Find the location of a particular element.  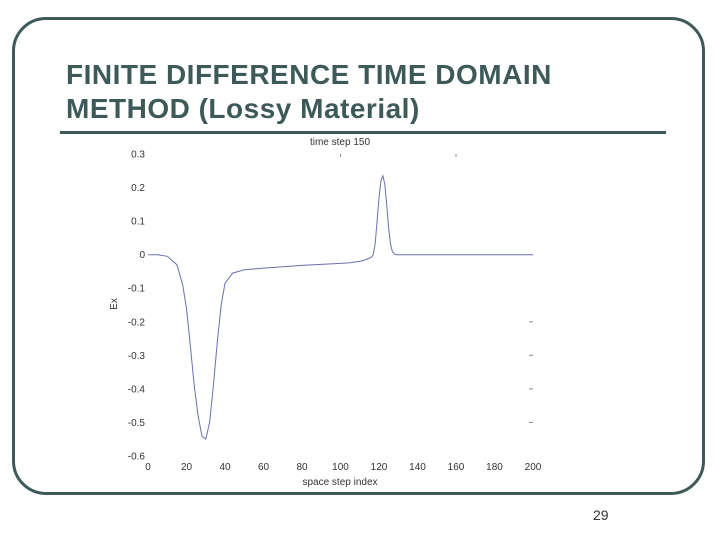

x-tick-label: 100 is located at coordinates (340, 467).